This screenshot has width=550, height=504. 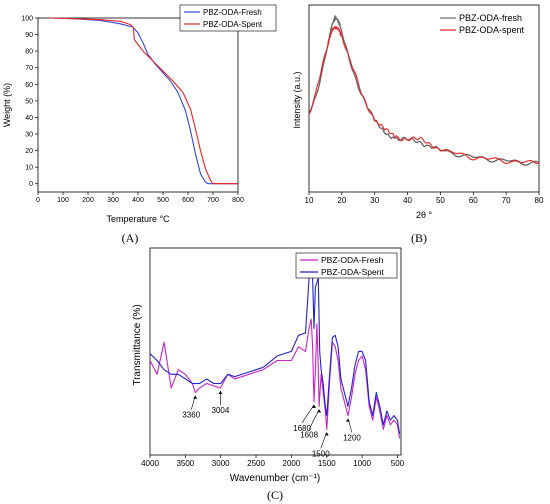 What do you see at coordinates (275, 478) in the screenshot?
I see `ftir-x-axis-label: Wavenumber (cm⁻¹)` at bounding box center [275, 478].